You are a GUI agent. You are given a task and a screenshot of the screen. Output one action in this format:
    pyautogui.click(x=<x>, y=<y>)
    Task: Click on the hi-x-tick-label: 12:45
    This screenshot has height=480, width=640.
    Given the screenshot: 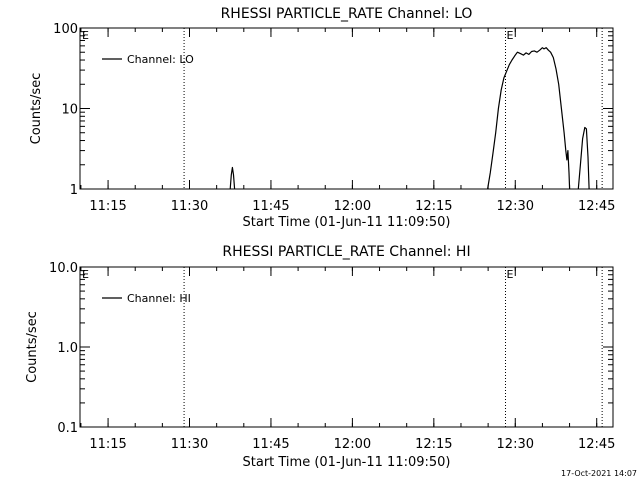 What is the action you would take?
    pyautogui.click(x=596, y=444)
    